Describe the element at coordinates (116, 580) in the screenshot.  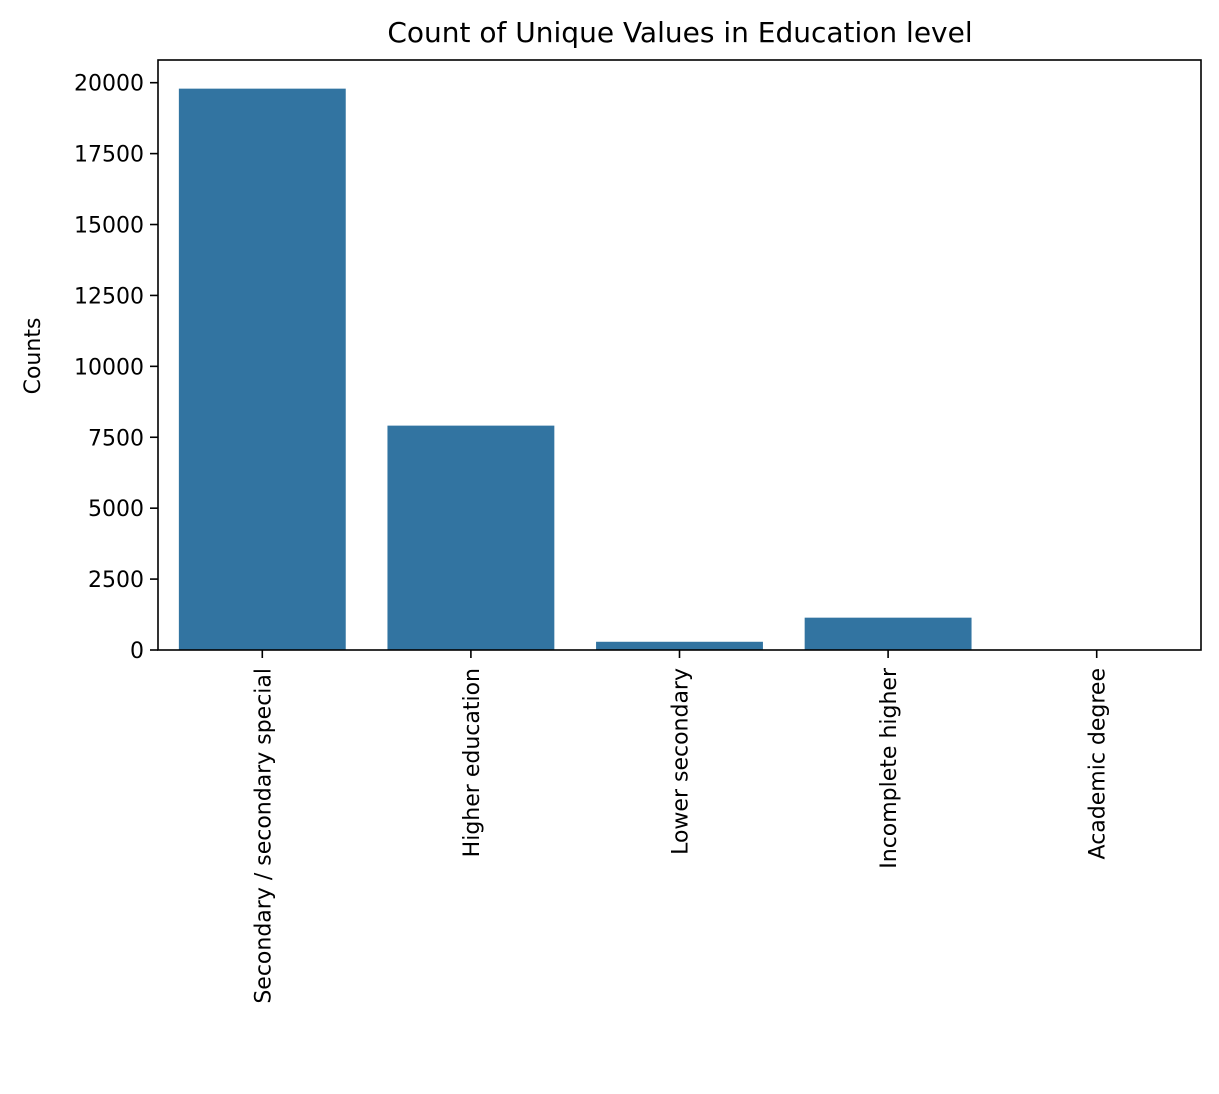
I see `y-tick-label-1: 2500` at that location.